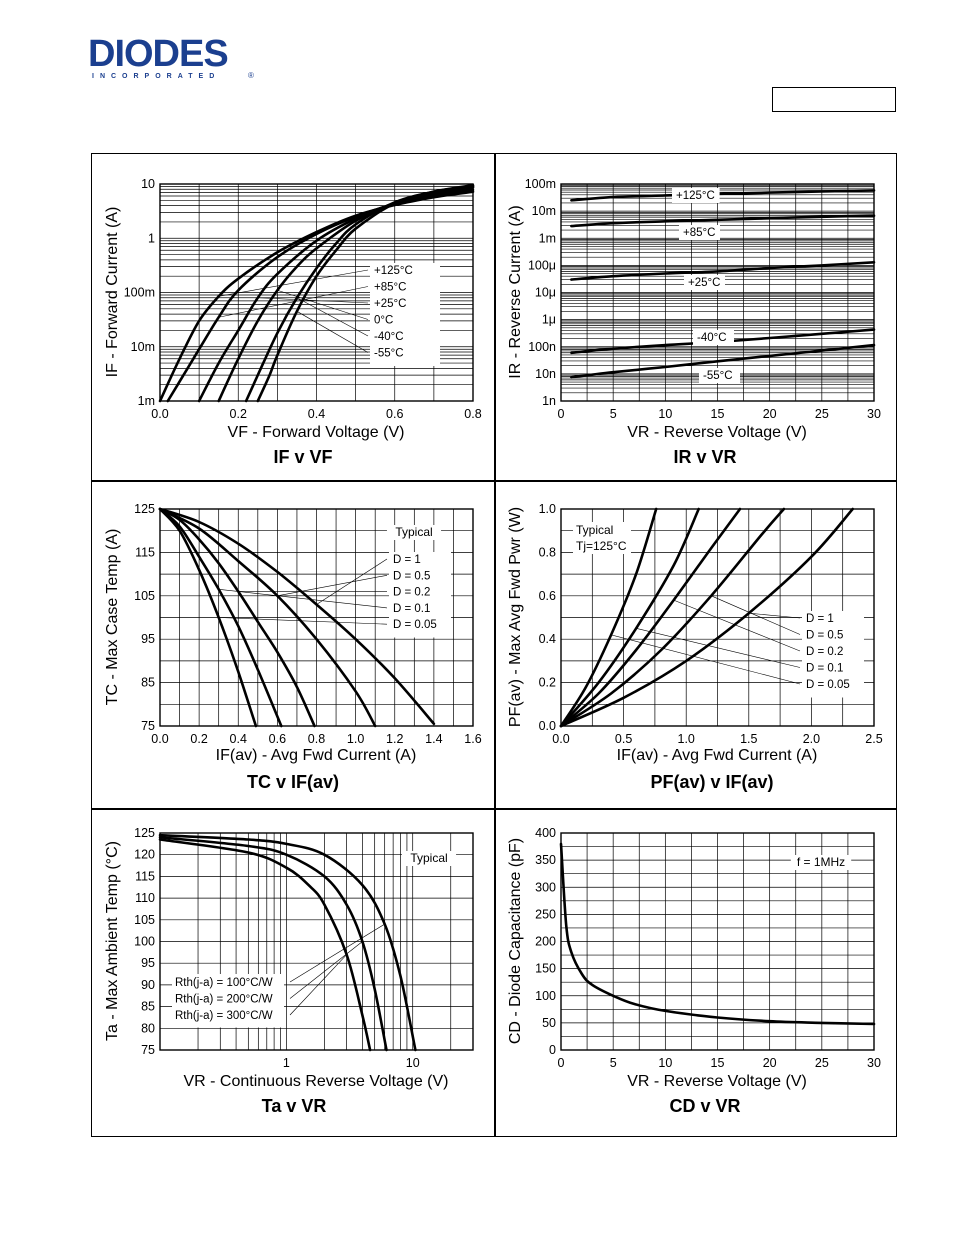  I want to click on y-tick-label: 0.6, so click(547, 596).